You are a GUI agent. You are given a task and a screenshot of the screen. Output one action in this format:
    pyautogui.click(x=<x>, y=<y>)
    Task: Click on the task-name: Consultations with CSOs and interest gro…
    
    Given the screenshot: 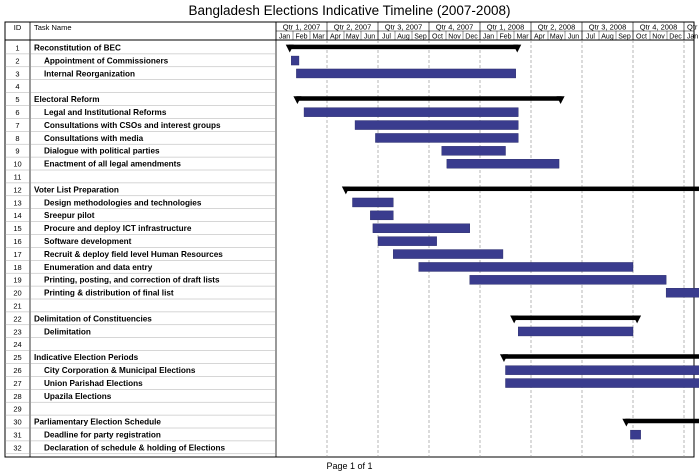 What is the action you would take?
    pyautogui.click(x=132, y=125)
    